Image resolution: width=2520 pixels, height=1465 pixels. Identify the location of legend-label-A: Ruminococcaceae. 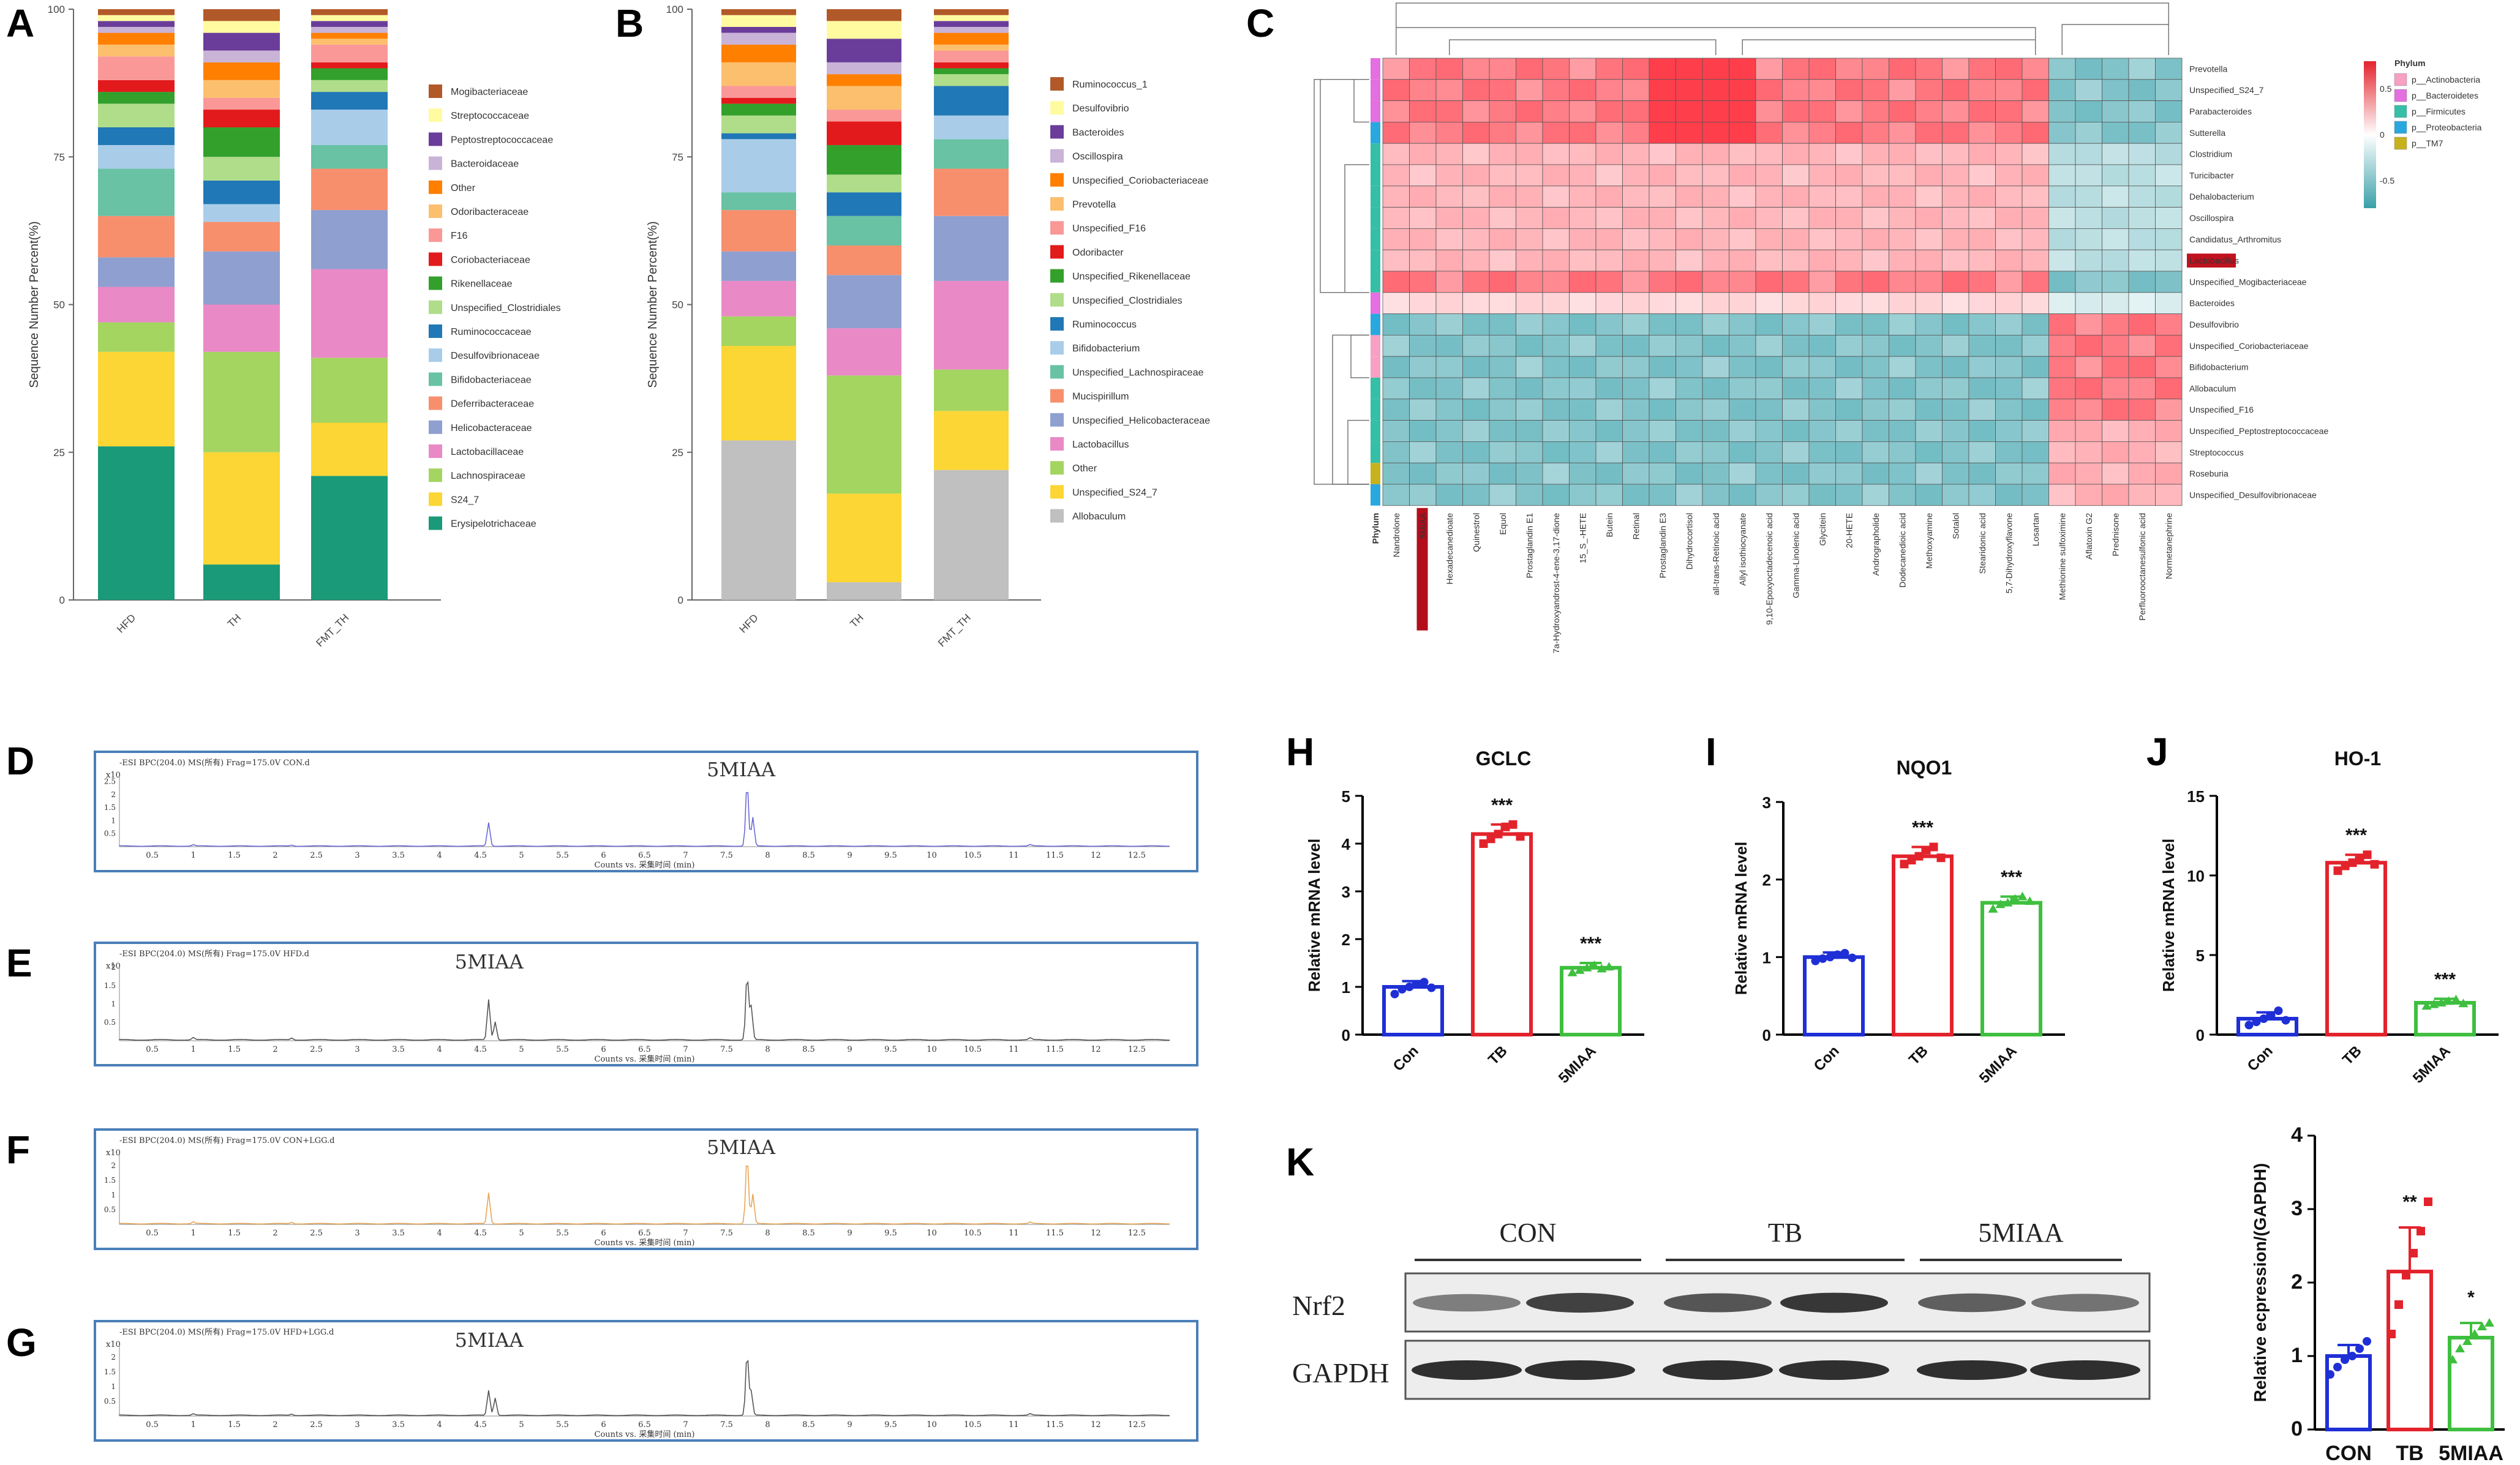
(491, 332).